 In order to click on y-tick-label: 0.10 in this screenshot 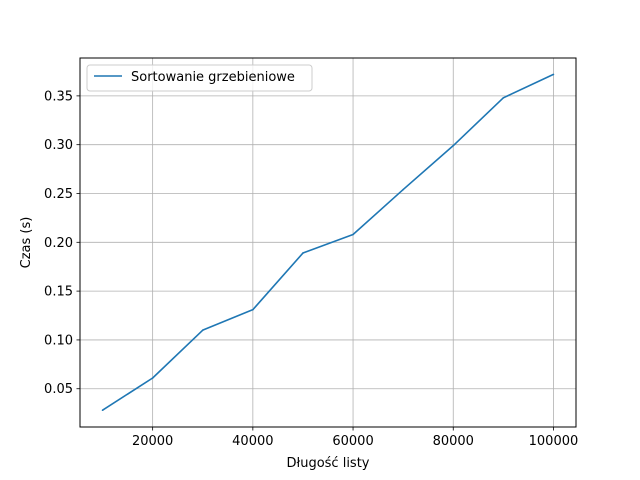, I will do `click(58, 340)`.